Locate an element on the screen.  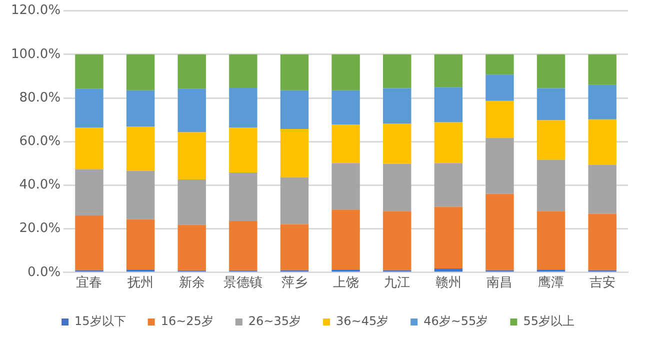
x-tick-label: 上饶 is located at coordinates (345, 283).